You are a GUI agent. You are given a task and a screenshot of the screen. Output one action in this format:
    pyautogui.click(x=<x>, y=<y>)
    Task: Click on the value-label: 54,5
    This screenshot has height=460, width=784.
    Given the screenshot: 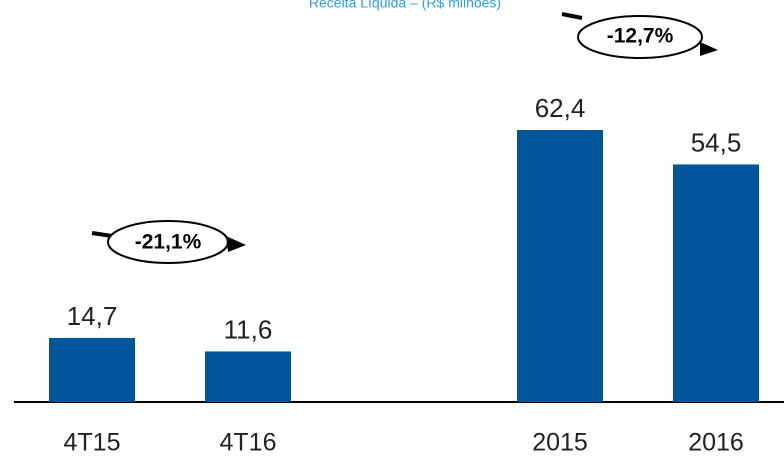 What is the action you would take?
    pyautogui.click(x=716, y=142)
    